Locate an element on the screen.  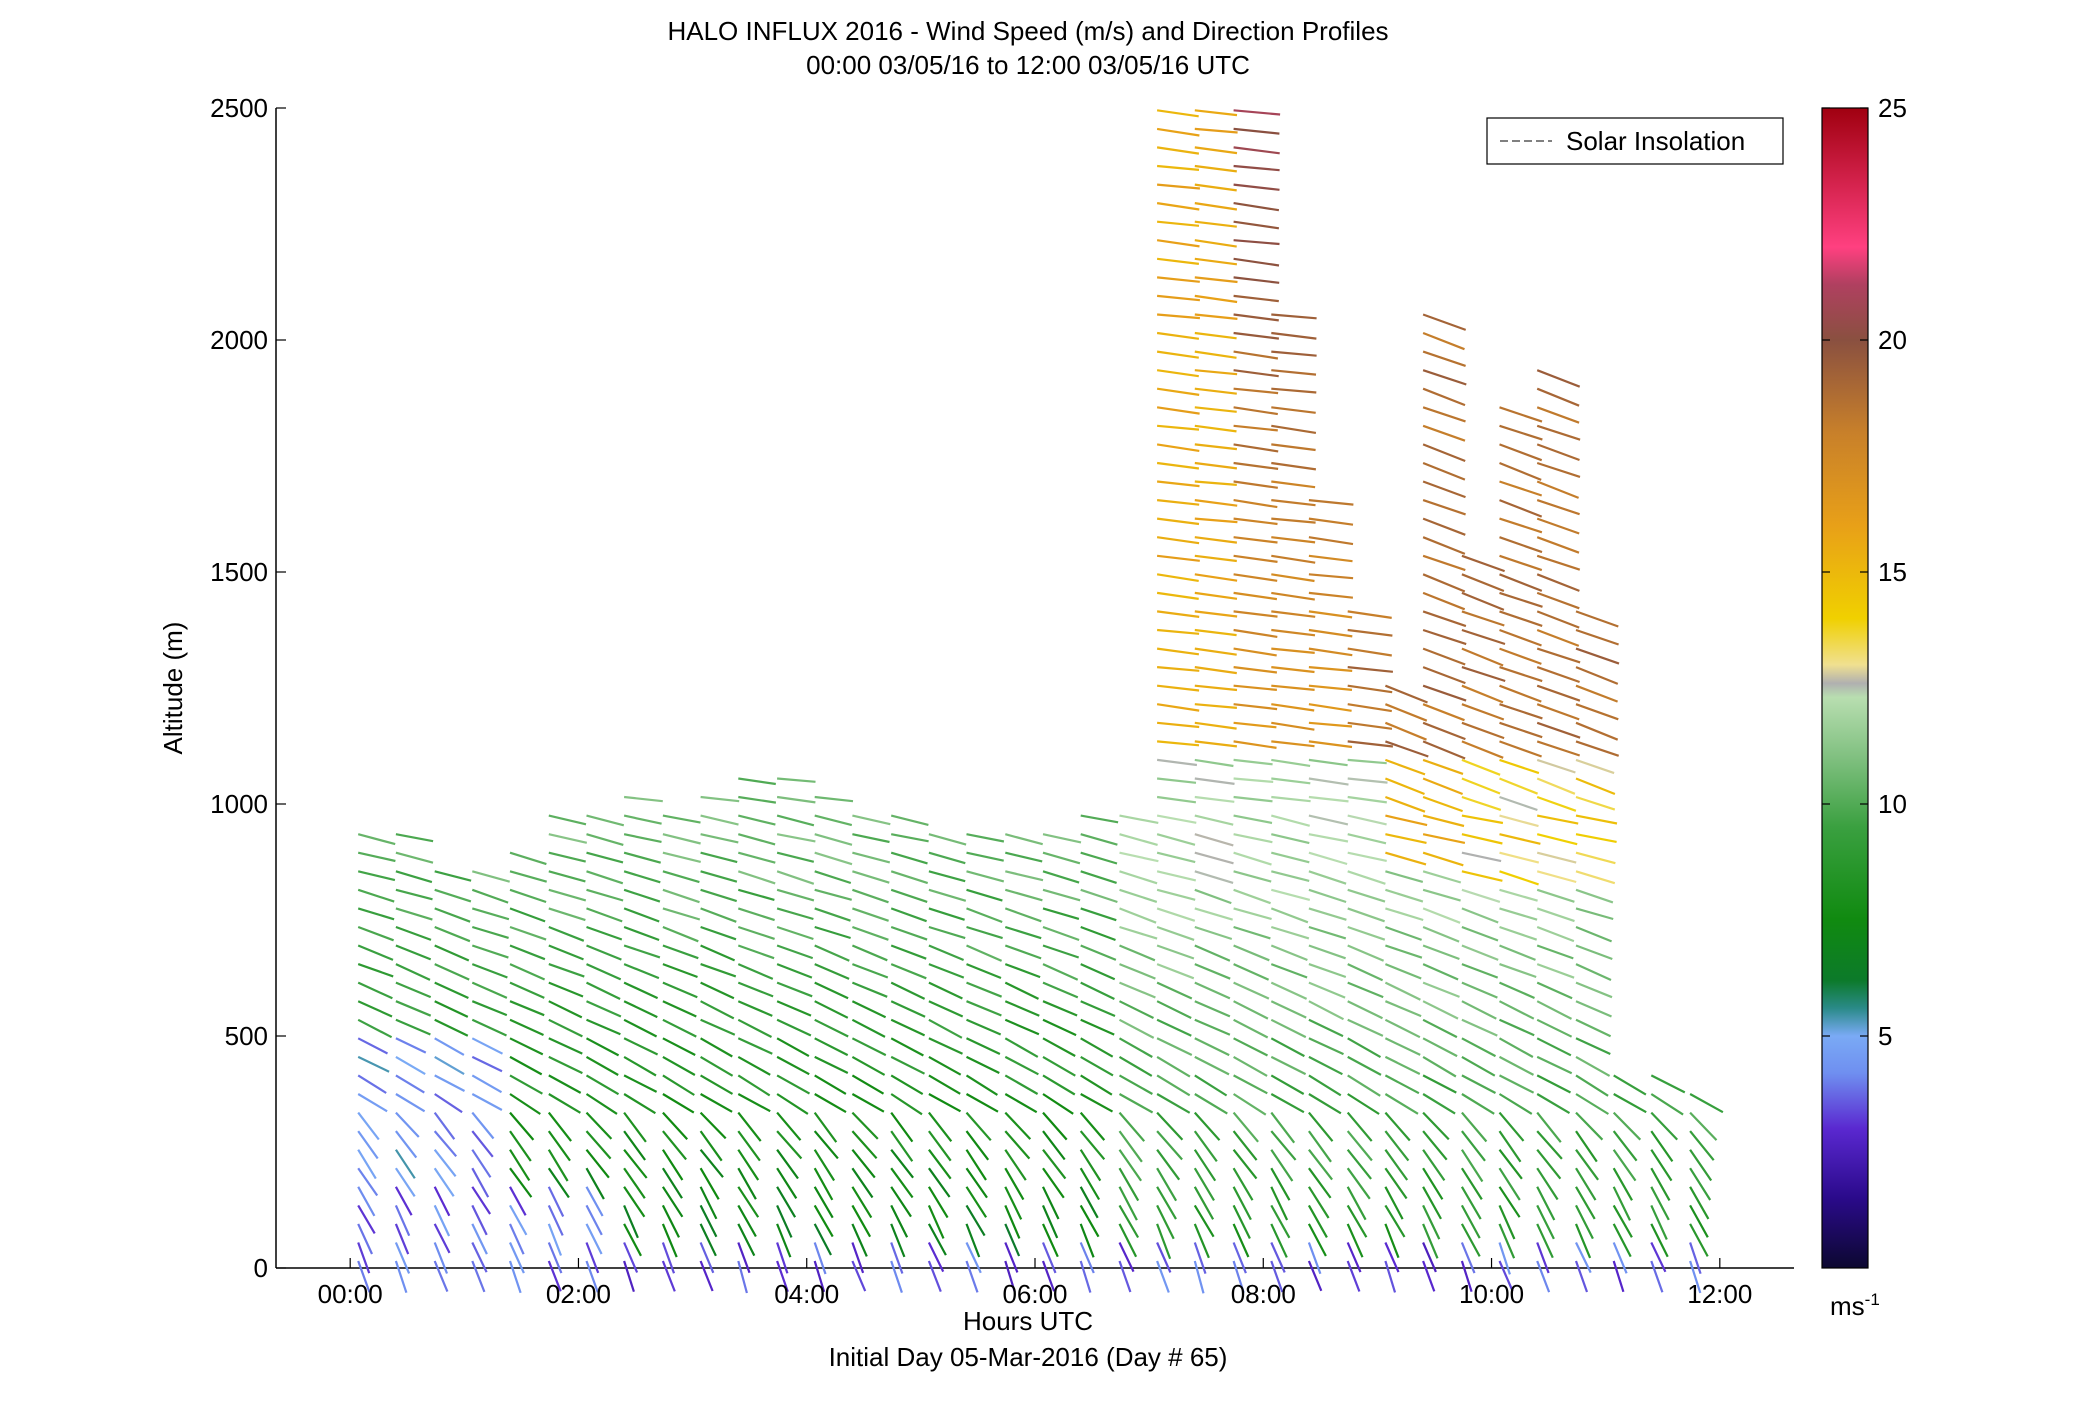
colorbar-tick-label: 5 is located at coordinates (1885, 1036).